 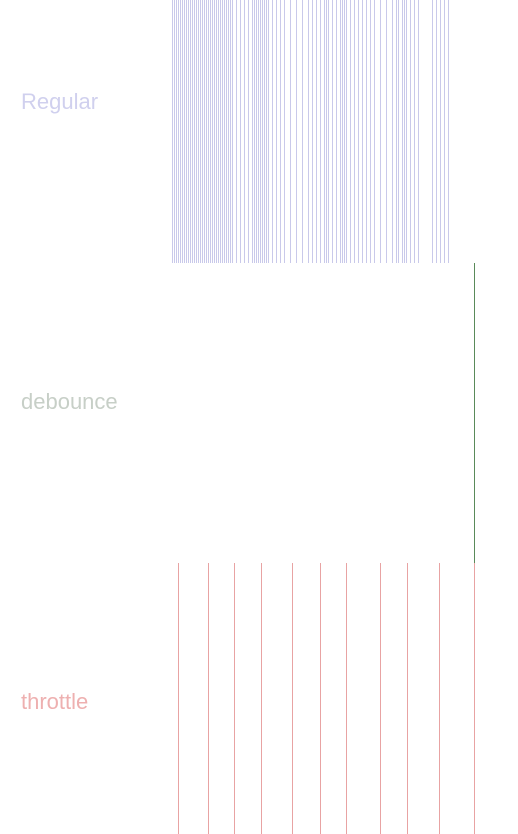 What do you see at coordinates (55, 701) in the screenshot?
I see `row-label-throttle: throttle` at bounding box center [55, 701].